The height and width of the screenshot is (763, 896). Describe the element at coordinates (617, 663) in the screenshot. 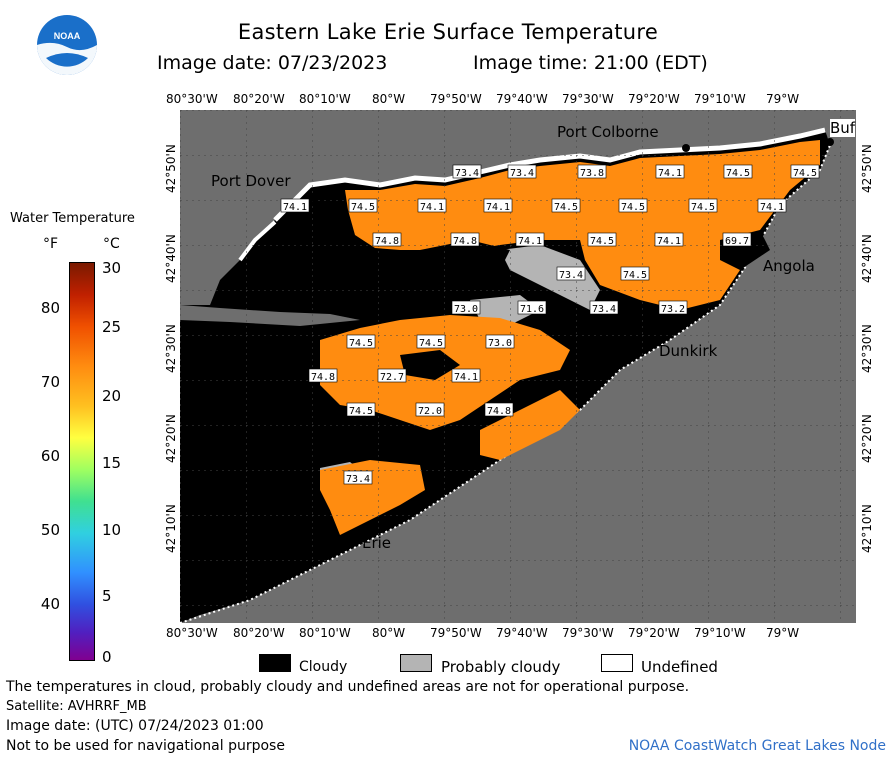

I see `legend-swatch-undefined` at that location.